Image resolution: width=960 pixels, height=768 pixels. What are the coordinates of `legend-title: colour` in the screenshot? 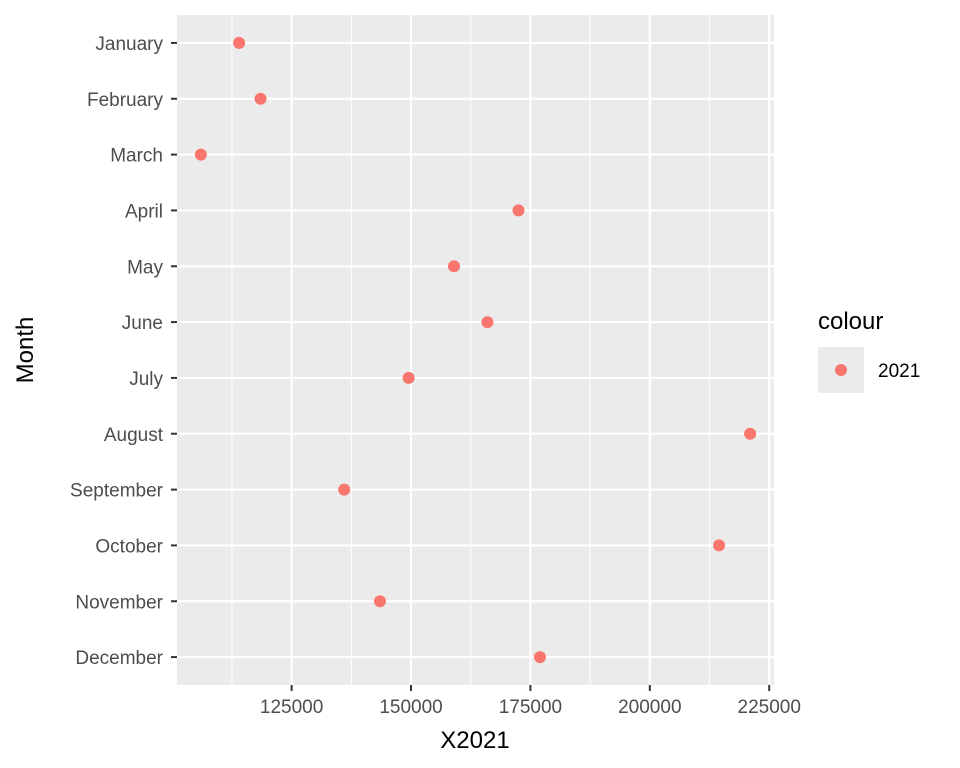 It's located at (850, 321).